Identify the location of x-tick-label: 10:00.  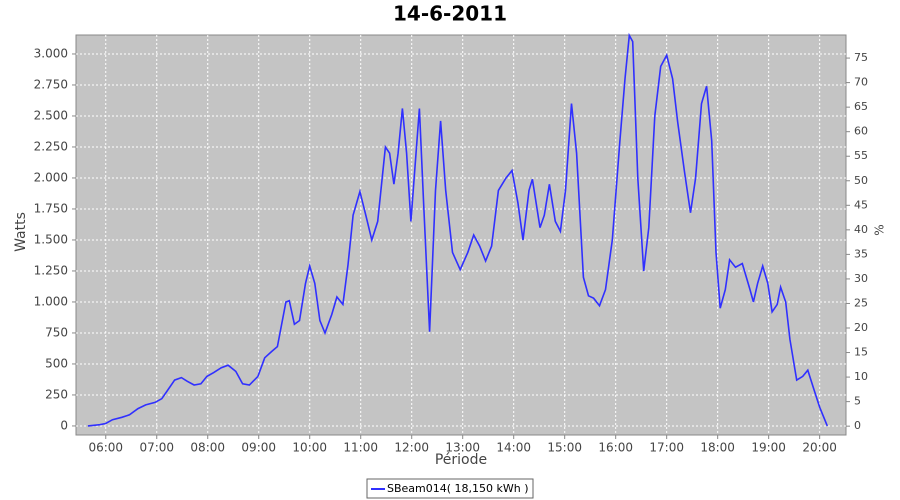
(309, 448).